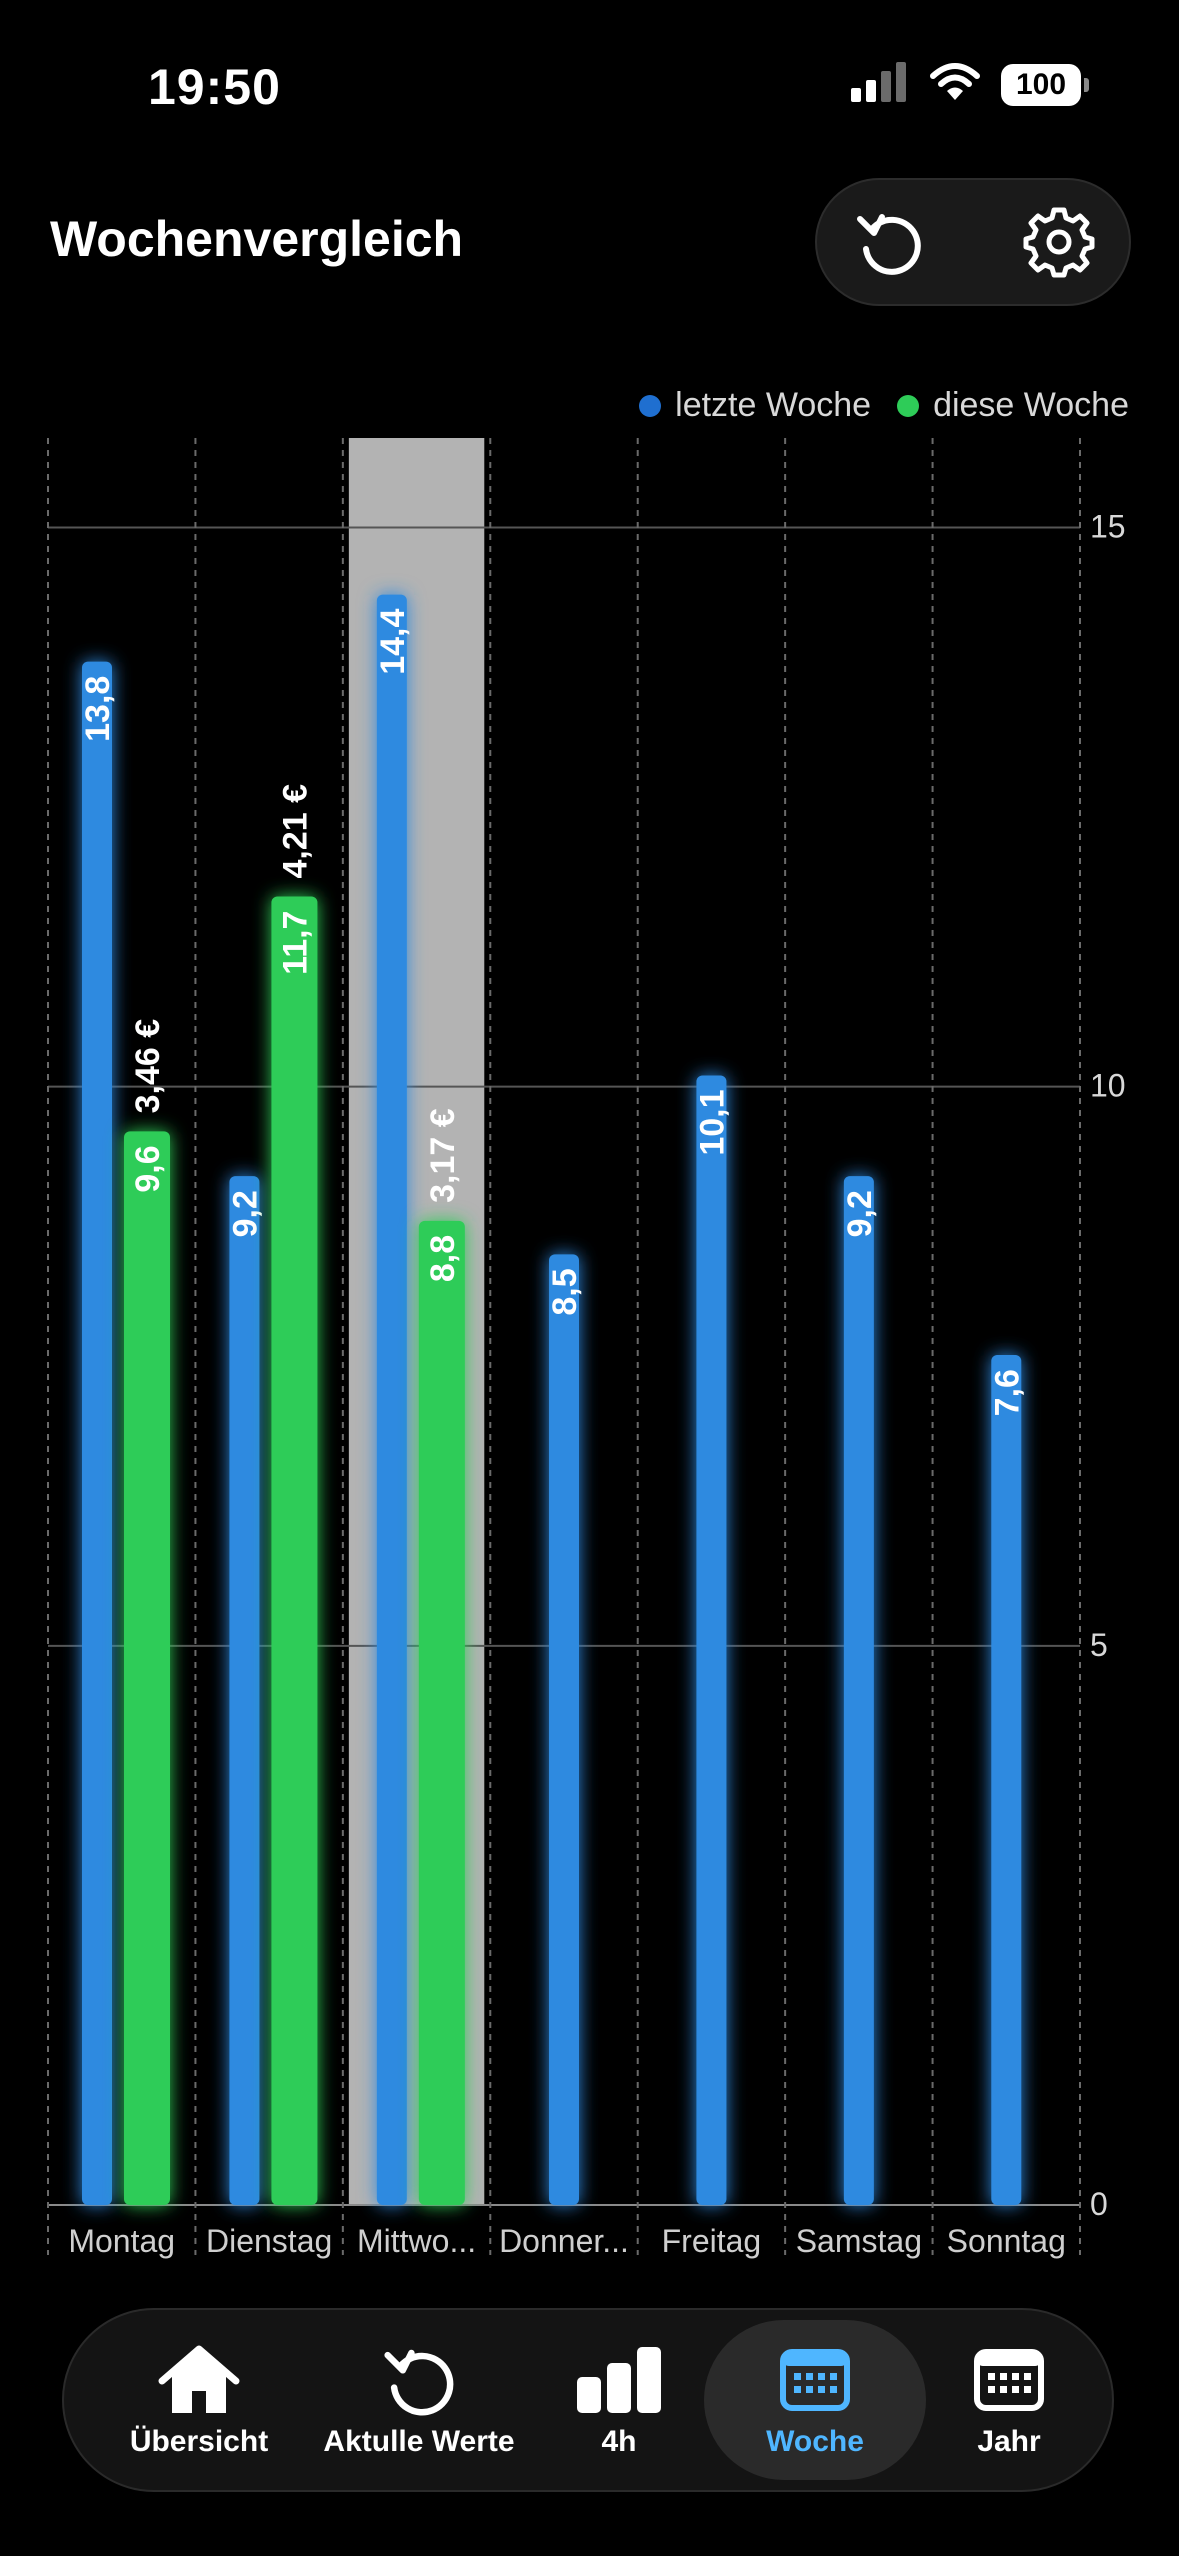 This screenshot has height=2556, width=1179. I want to click on page-title: Wochenvergleich, so click(257, 239).